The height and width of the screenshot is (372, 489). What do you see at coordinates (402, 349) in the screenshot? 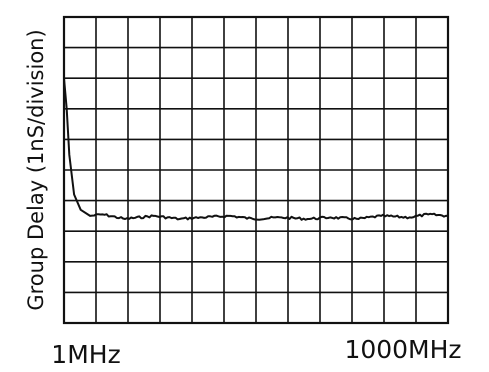
I see `x-tick-label-end: 1000MHz` at bounding box center [402, 349].